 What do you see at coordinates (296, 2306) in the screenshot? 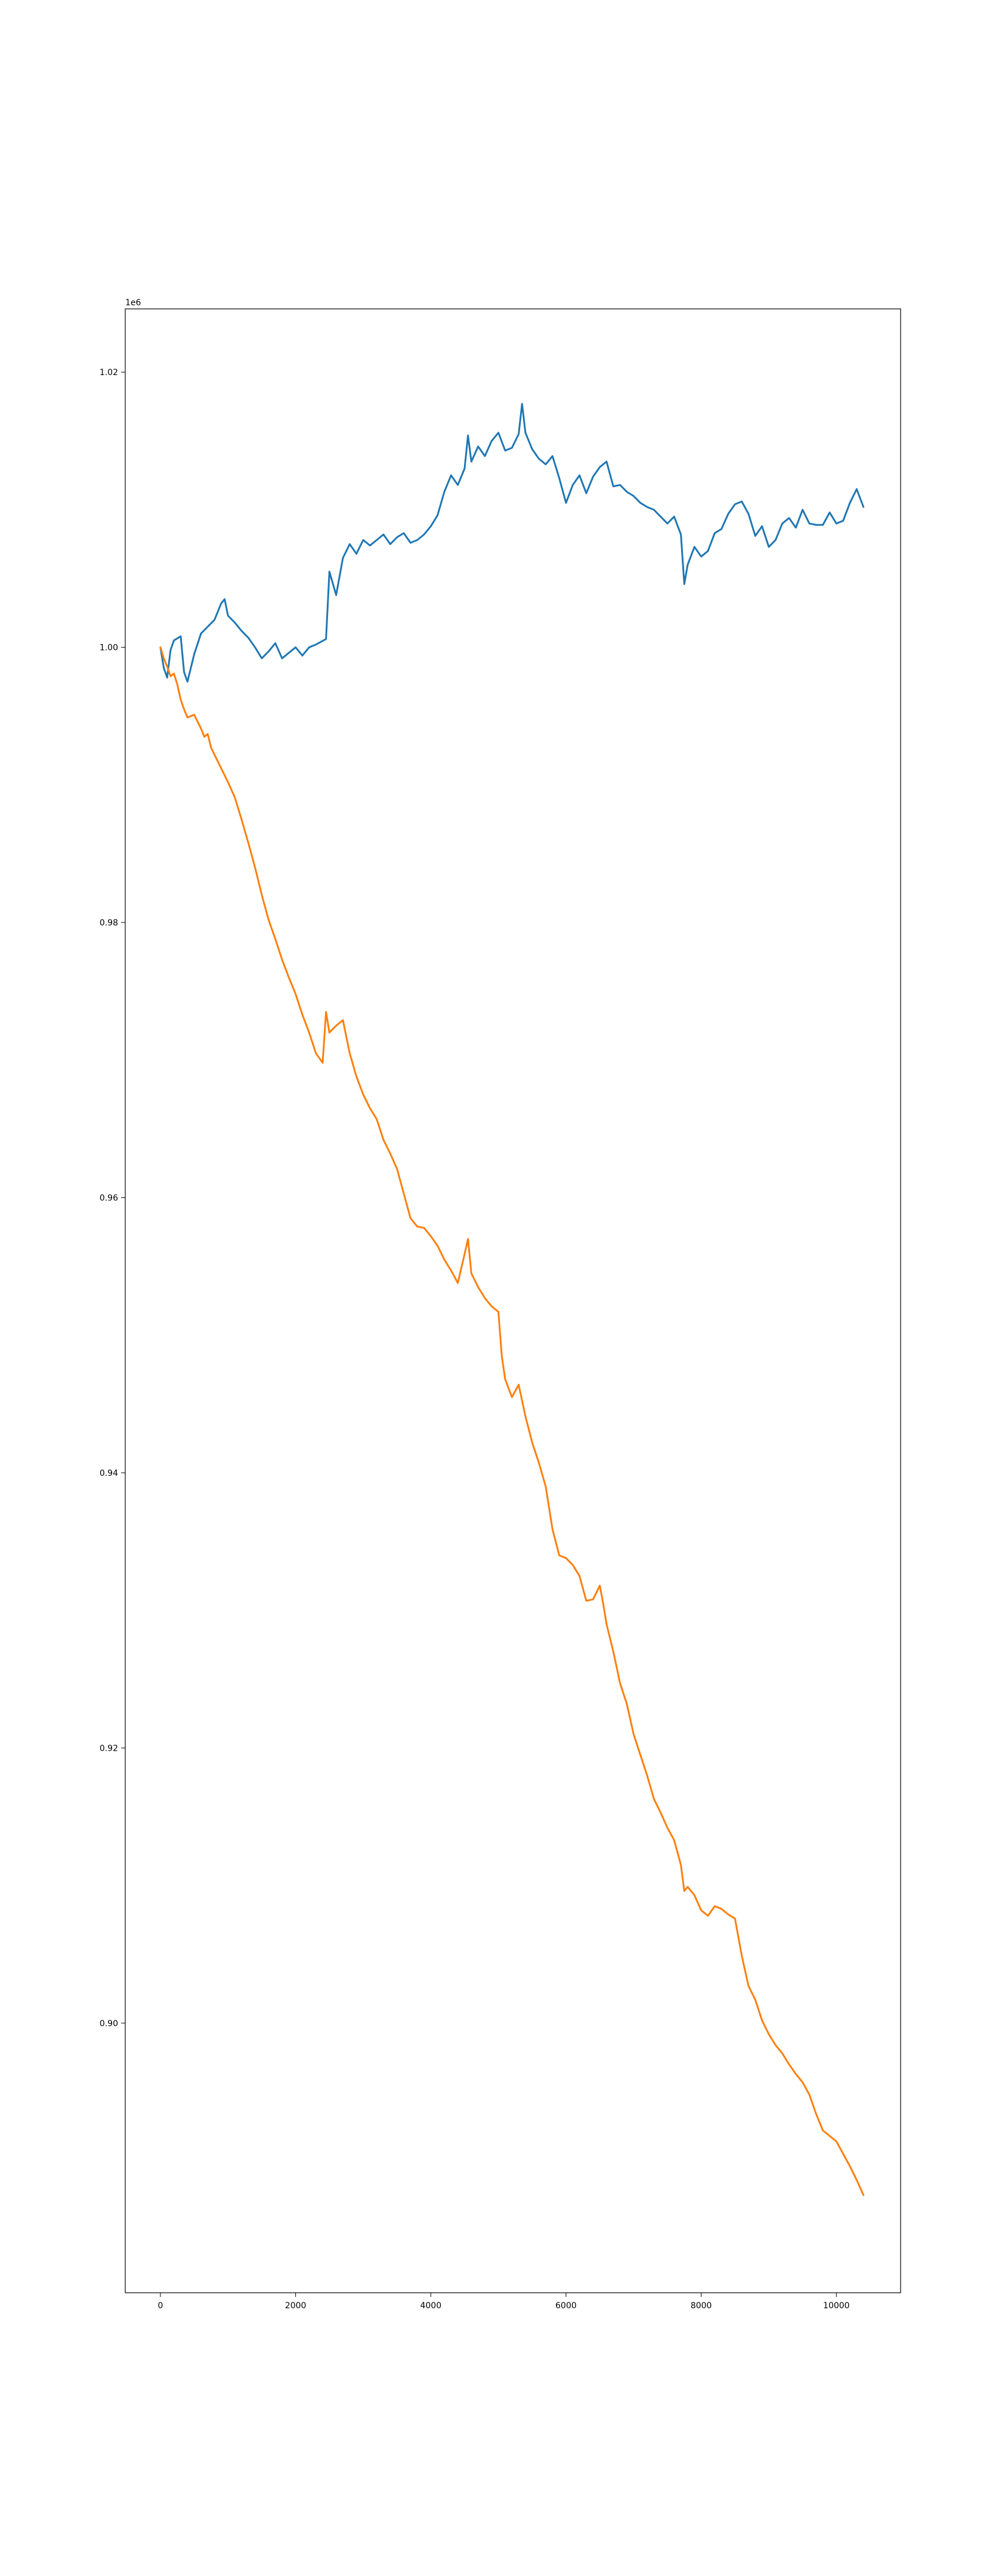
I see `x-tick-label: 2000` at bounding box center [296, 2306].